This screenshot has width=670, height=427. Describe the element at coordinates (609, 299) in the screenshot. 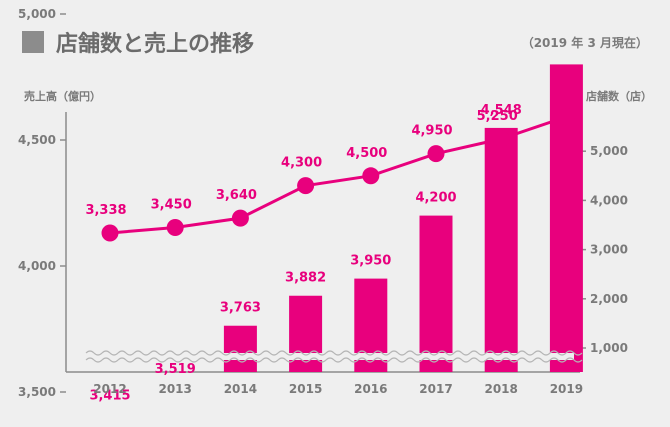

I see `right-tick-label: 2,000` at that location.